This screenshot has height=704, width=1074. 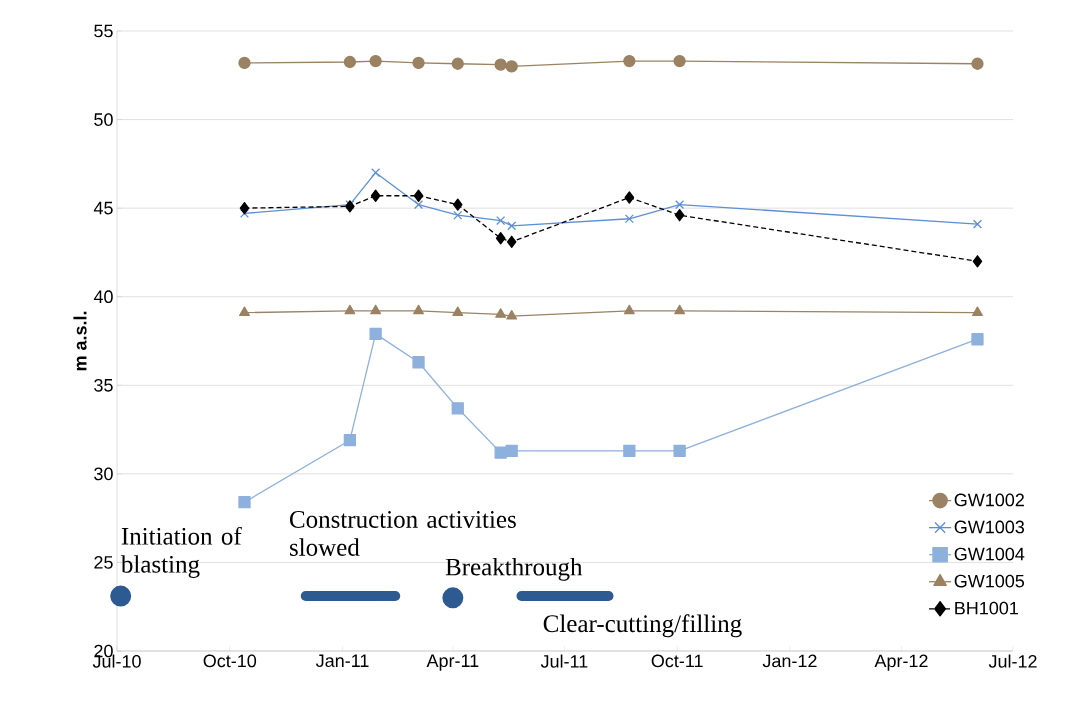 I want to click on x-tick-label: Oct-10, so click(x=230, y=661).